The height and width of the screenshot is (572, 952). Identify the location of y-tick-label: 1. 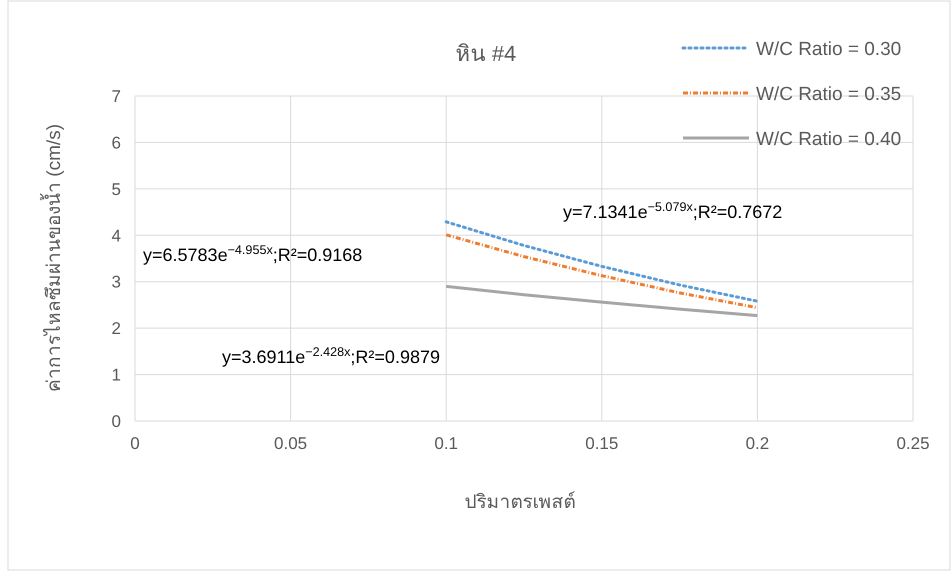
(116, 375).